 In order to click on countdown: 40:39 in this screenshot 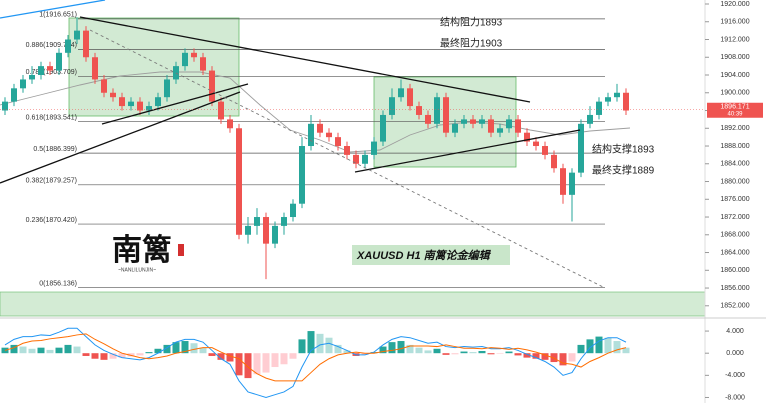, I will do `click(735, 114)`.